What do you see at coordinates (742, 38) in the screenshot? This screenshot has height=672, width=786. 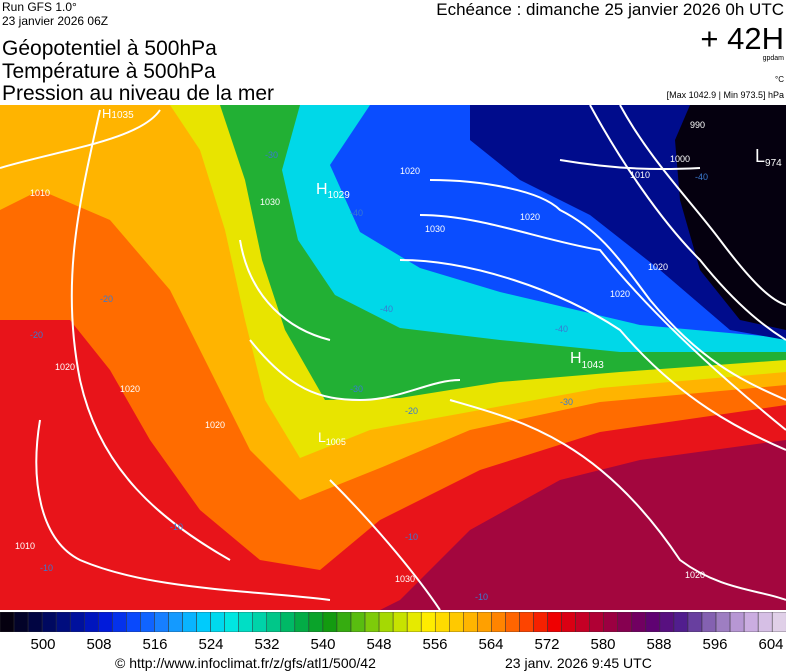 I see `lead-time: + 42H` at bounding box center [742, 38].